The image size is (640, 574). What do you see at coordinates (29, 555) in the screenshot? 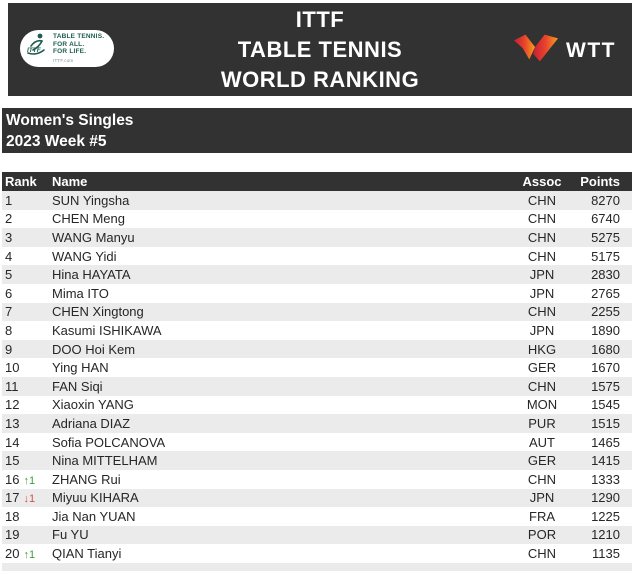
I see `rank-change-up-indicator: ↑1` at bounding box center [29, 555].